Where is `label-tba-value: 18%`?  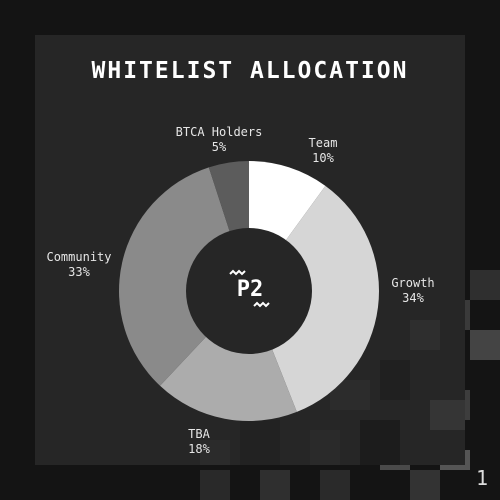
label-tba-value: 18% is located at coordinates (199, 449).